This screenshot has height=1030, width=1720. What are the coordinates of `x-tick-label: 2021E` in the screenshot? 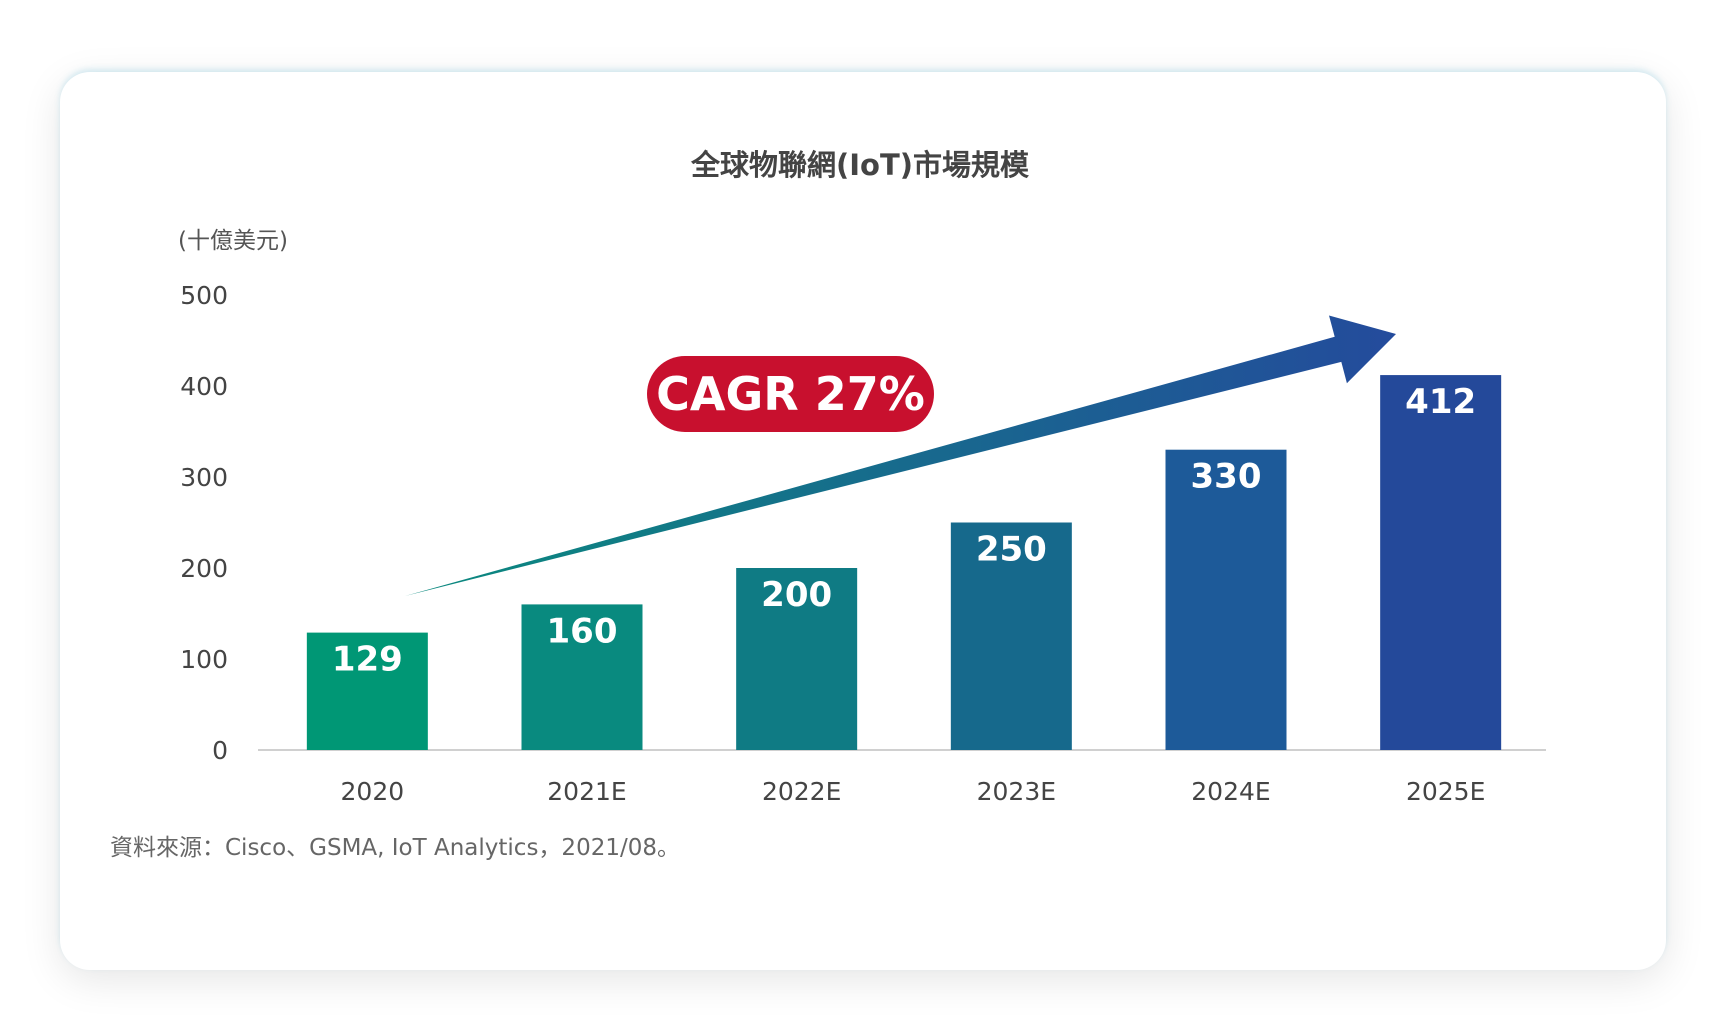 It's located at (586, 791).